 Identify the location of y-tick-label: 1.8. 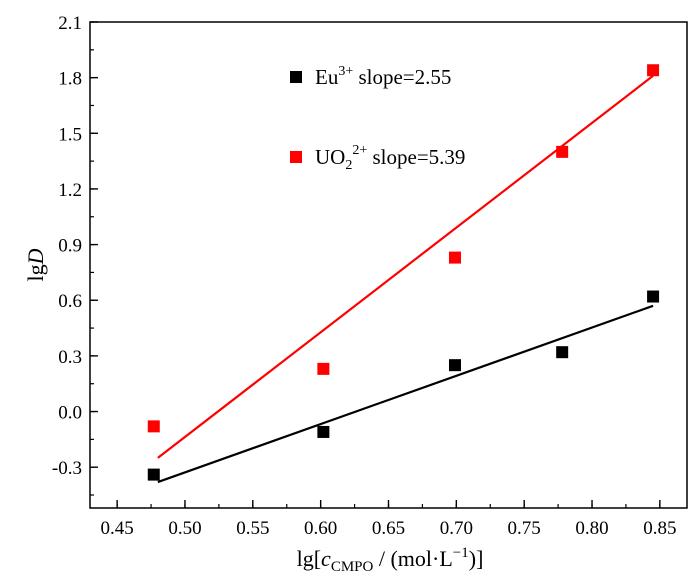
(70, 79).